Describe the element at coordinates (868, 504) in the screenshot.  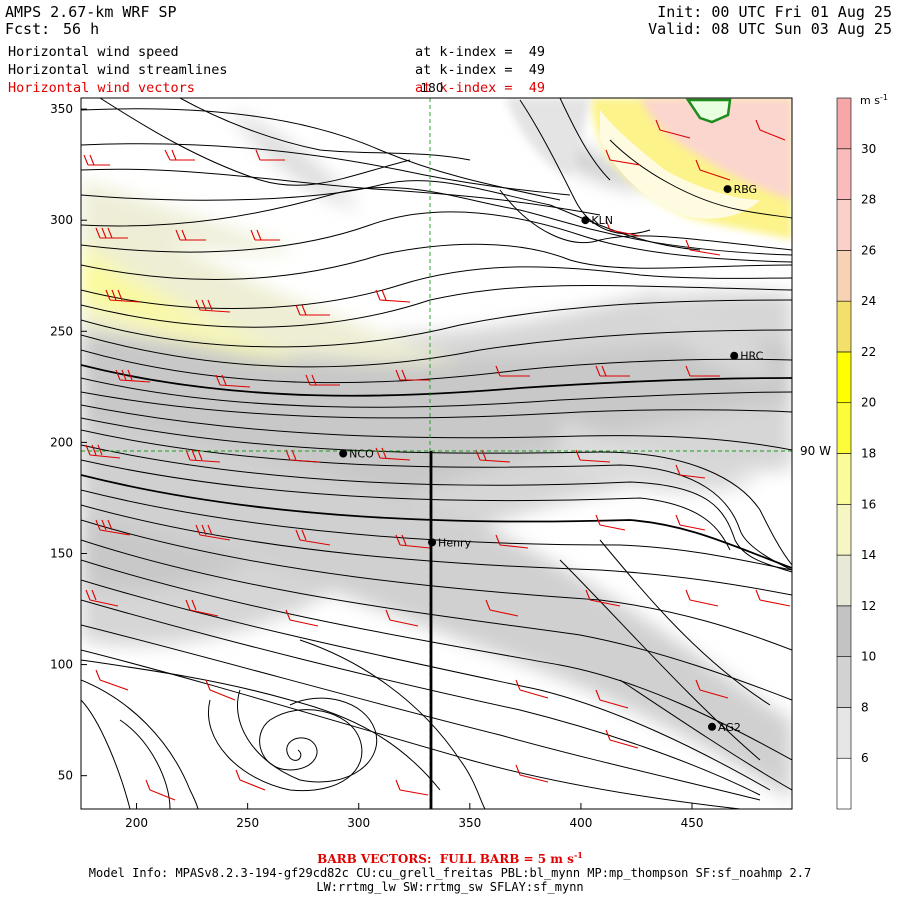
I see `colorbar-label: 16` at that location.